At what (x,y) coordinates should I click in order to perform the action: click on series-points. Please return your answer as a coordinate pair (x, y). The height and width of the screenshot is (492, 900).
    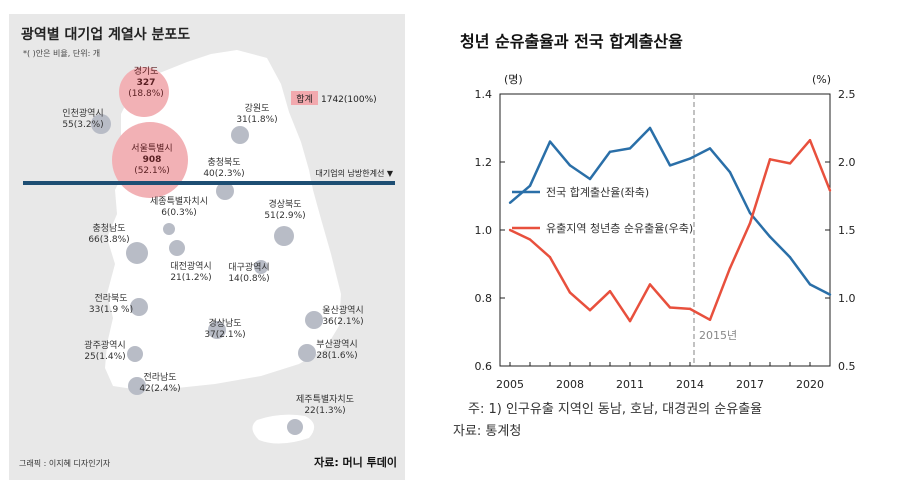
    Looking at the image, I should click on (670, 224).